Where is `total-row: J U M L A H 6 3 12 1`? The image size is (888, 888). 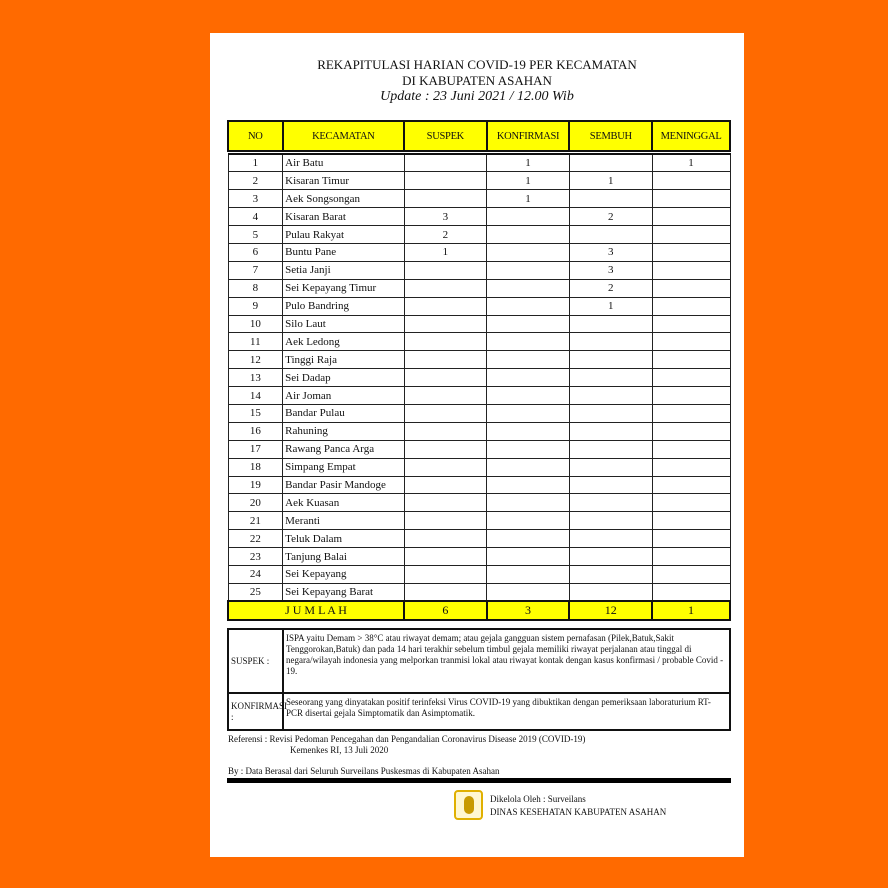 total-row: J U M L A H 6 3 12 1 is located at coordinates (478, 611).